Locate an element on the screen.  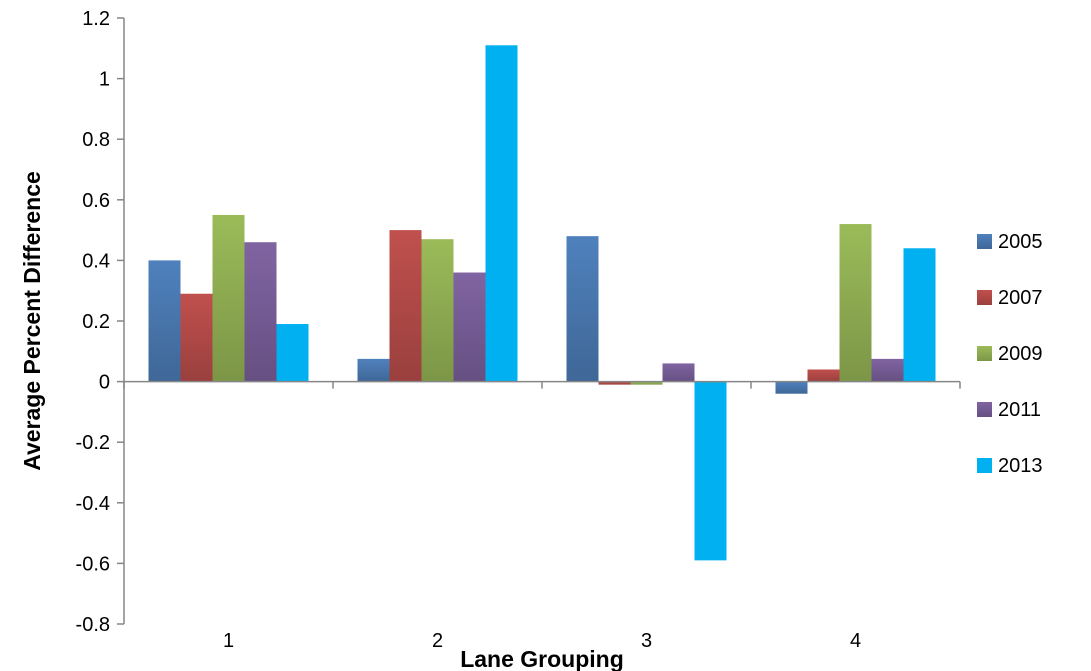
y-axis: 1.2 1 0.8 0.6 0.4 0.2 0 -0.2 -0.4 -0.6 -0.8 is located at coordinates (100, 322).